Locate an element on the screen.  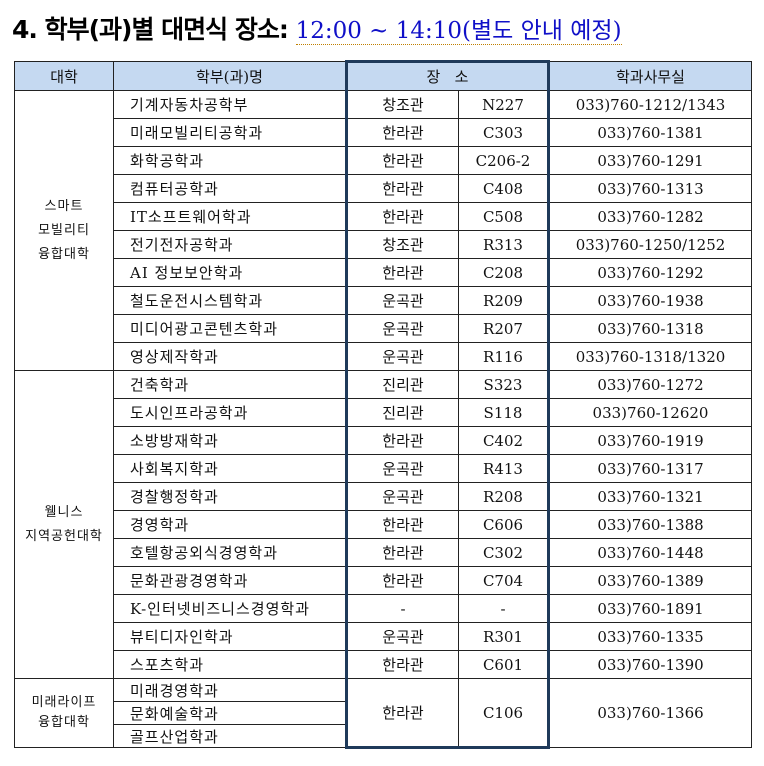
room: C508 is located at coordinates (504, 216).